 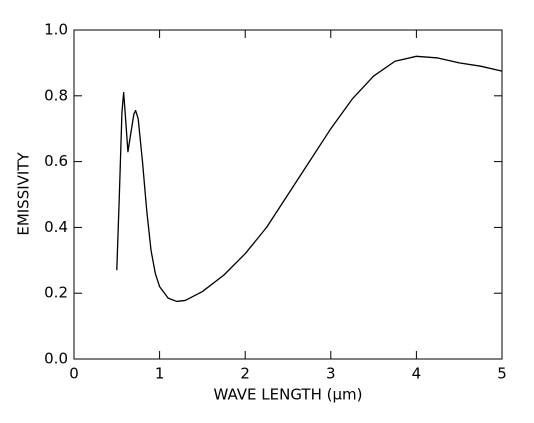 I want to click on x-tick-label: 4, so click(x=417, y=374).